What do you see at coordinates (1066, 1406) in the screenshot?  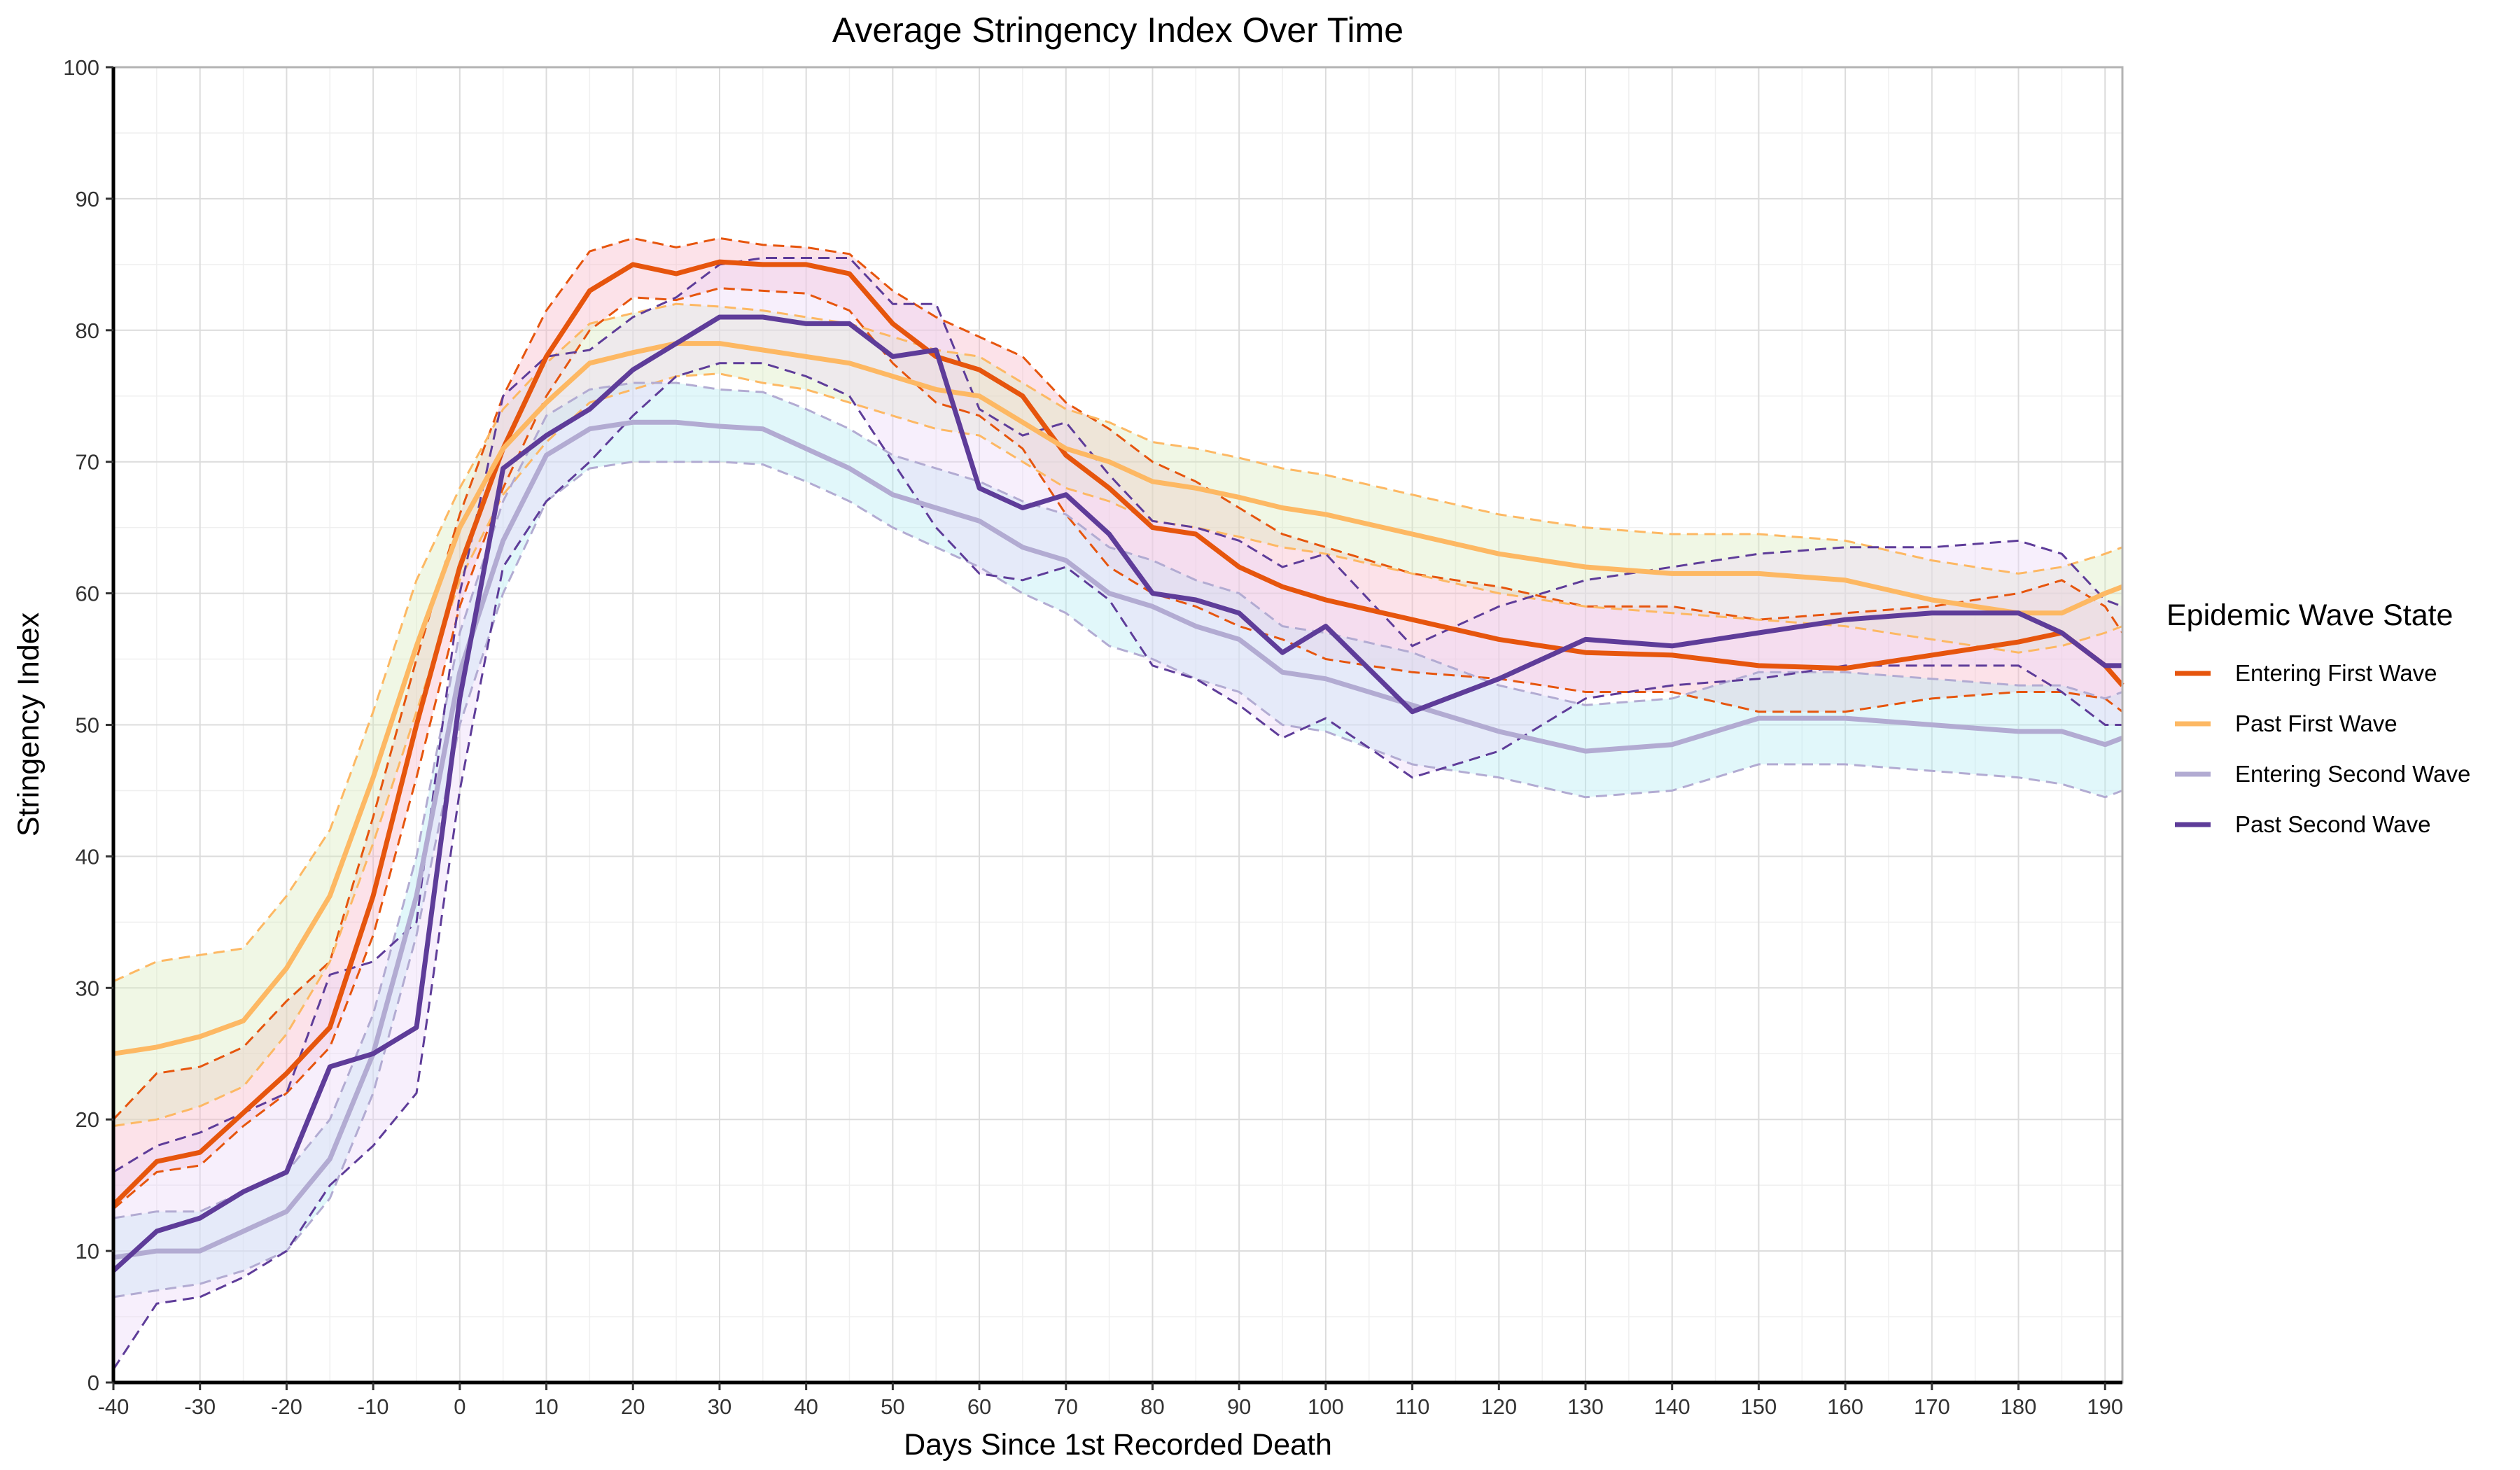 I see `x-tick-label: 70` at bounding box center [1066, 1406].